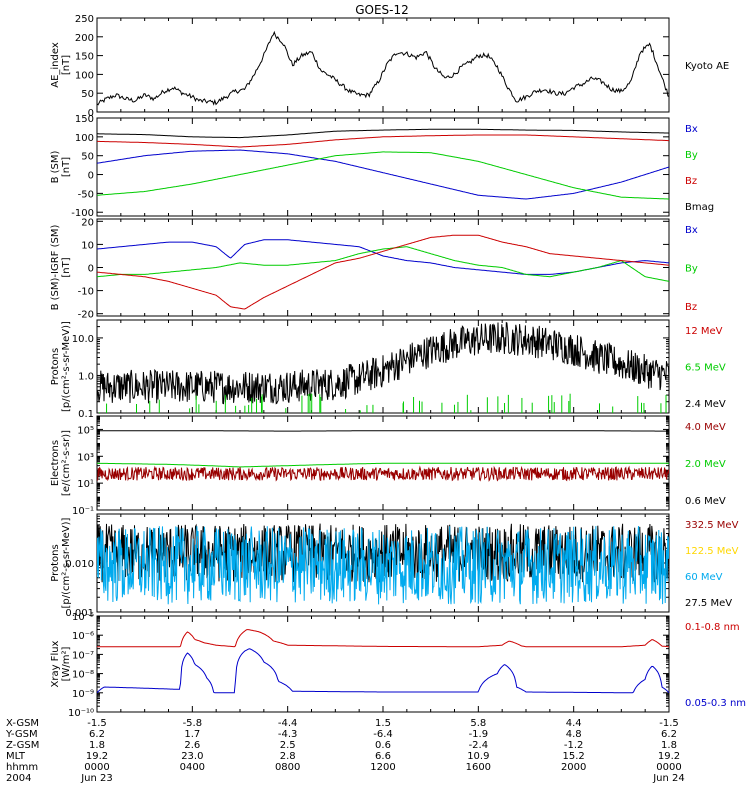 The width and height of the screenshot is (750, 800). What do you see at coordinates (383, 745) in the screenshot?
I see `x-row-value: 0.6` at bounding box center [383, 745].